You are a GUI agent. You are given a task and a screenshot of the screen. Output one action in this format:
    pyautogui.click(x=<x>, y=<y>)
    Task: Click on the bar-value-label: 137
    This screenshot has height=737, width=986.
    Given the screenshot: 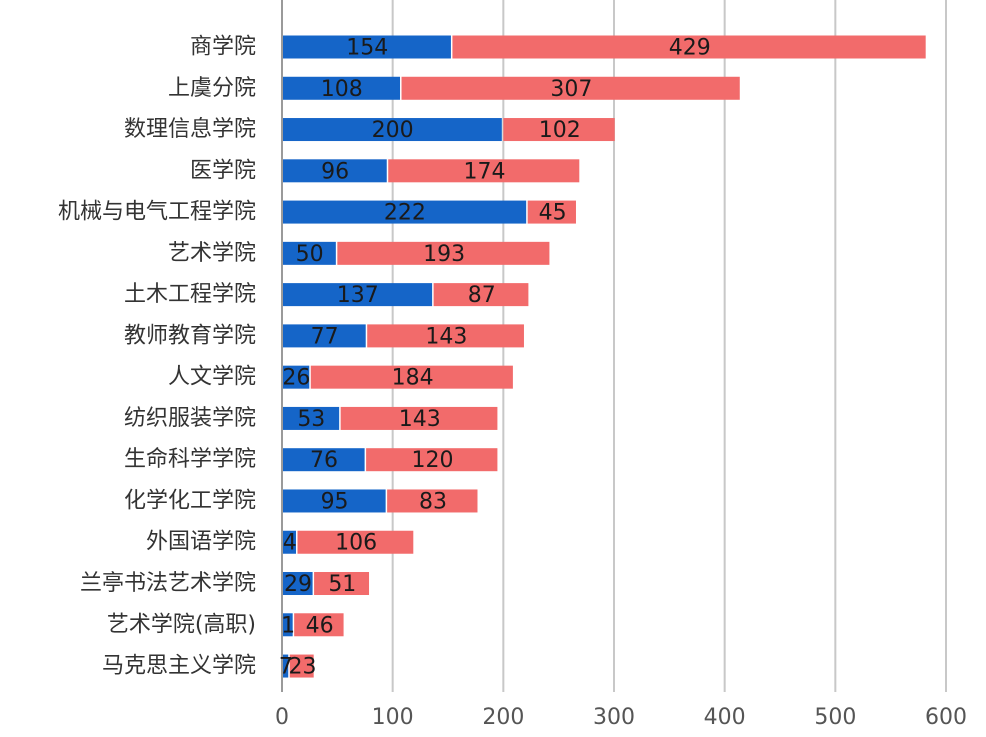 What is the action you would take?
    pyautogui.click(x=358, y=295)
    